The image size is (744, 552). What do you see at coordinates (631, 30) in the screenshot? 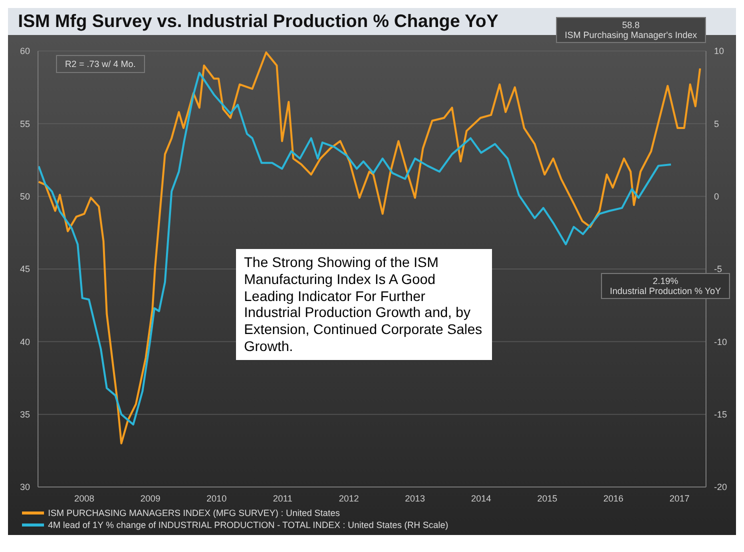
I see `text: 58.8 ISM Purchasing Manager's Index` at bounding box center [631, 30].